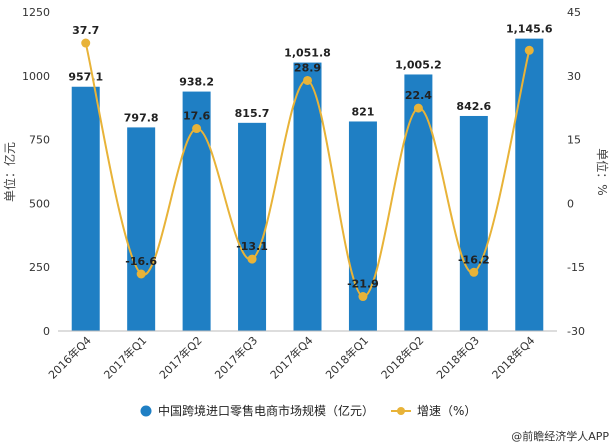  I want to click on line-value-label: -16.6, so click(141, 261).